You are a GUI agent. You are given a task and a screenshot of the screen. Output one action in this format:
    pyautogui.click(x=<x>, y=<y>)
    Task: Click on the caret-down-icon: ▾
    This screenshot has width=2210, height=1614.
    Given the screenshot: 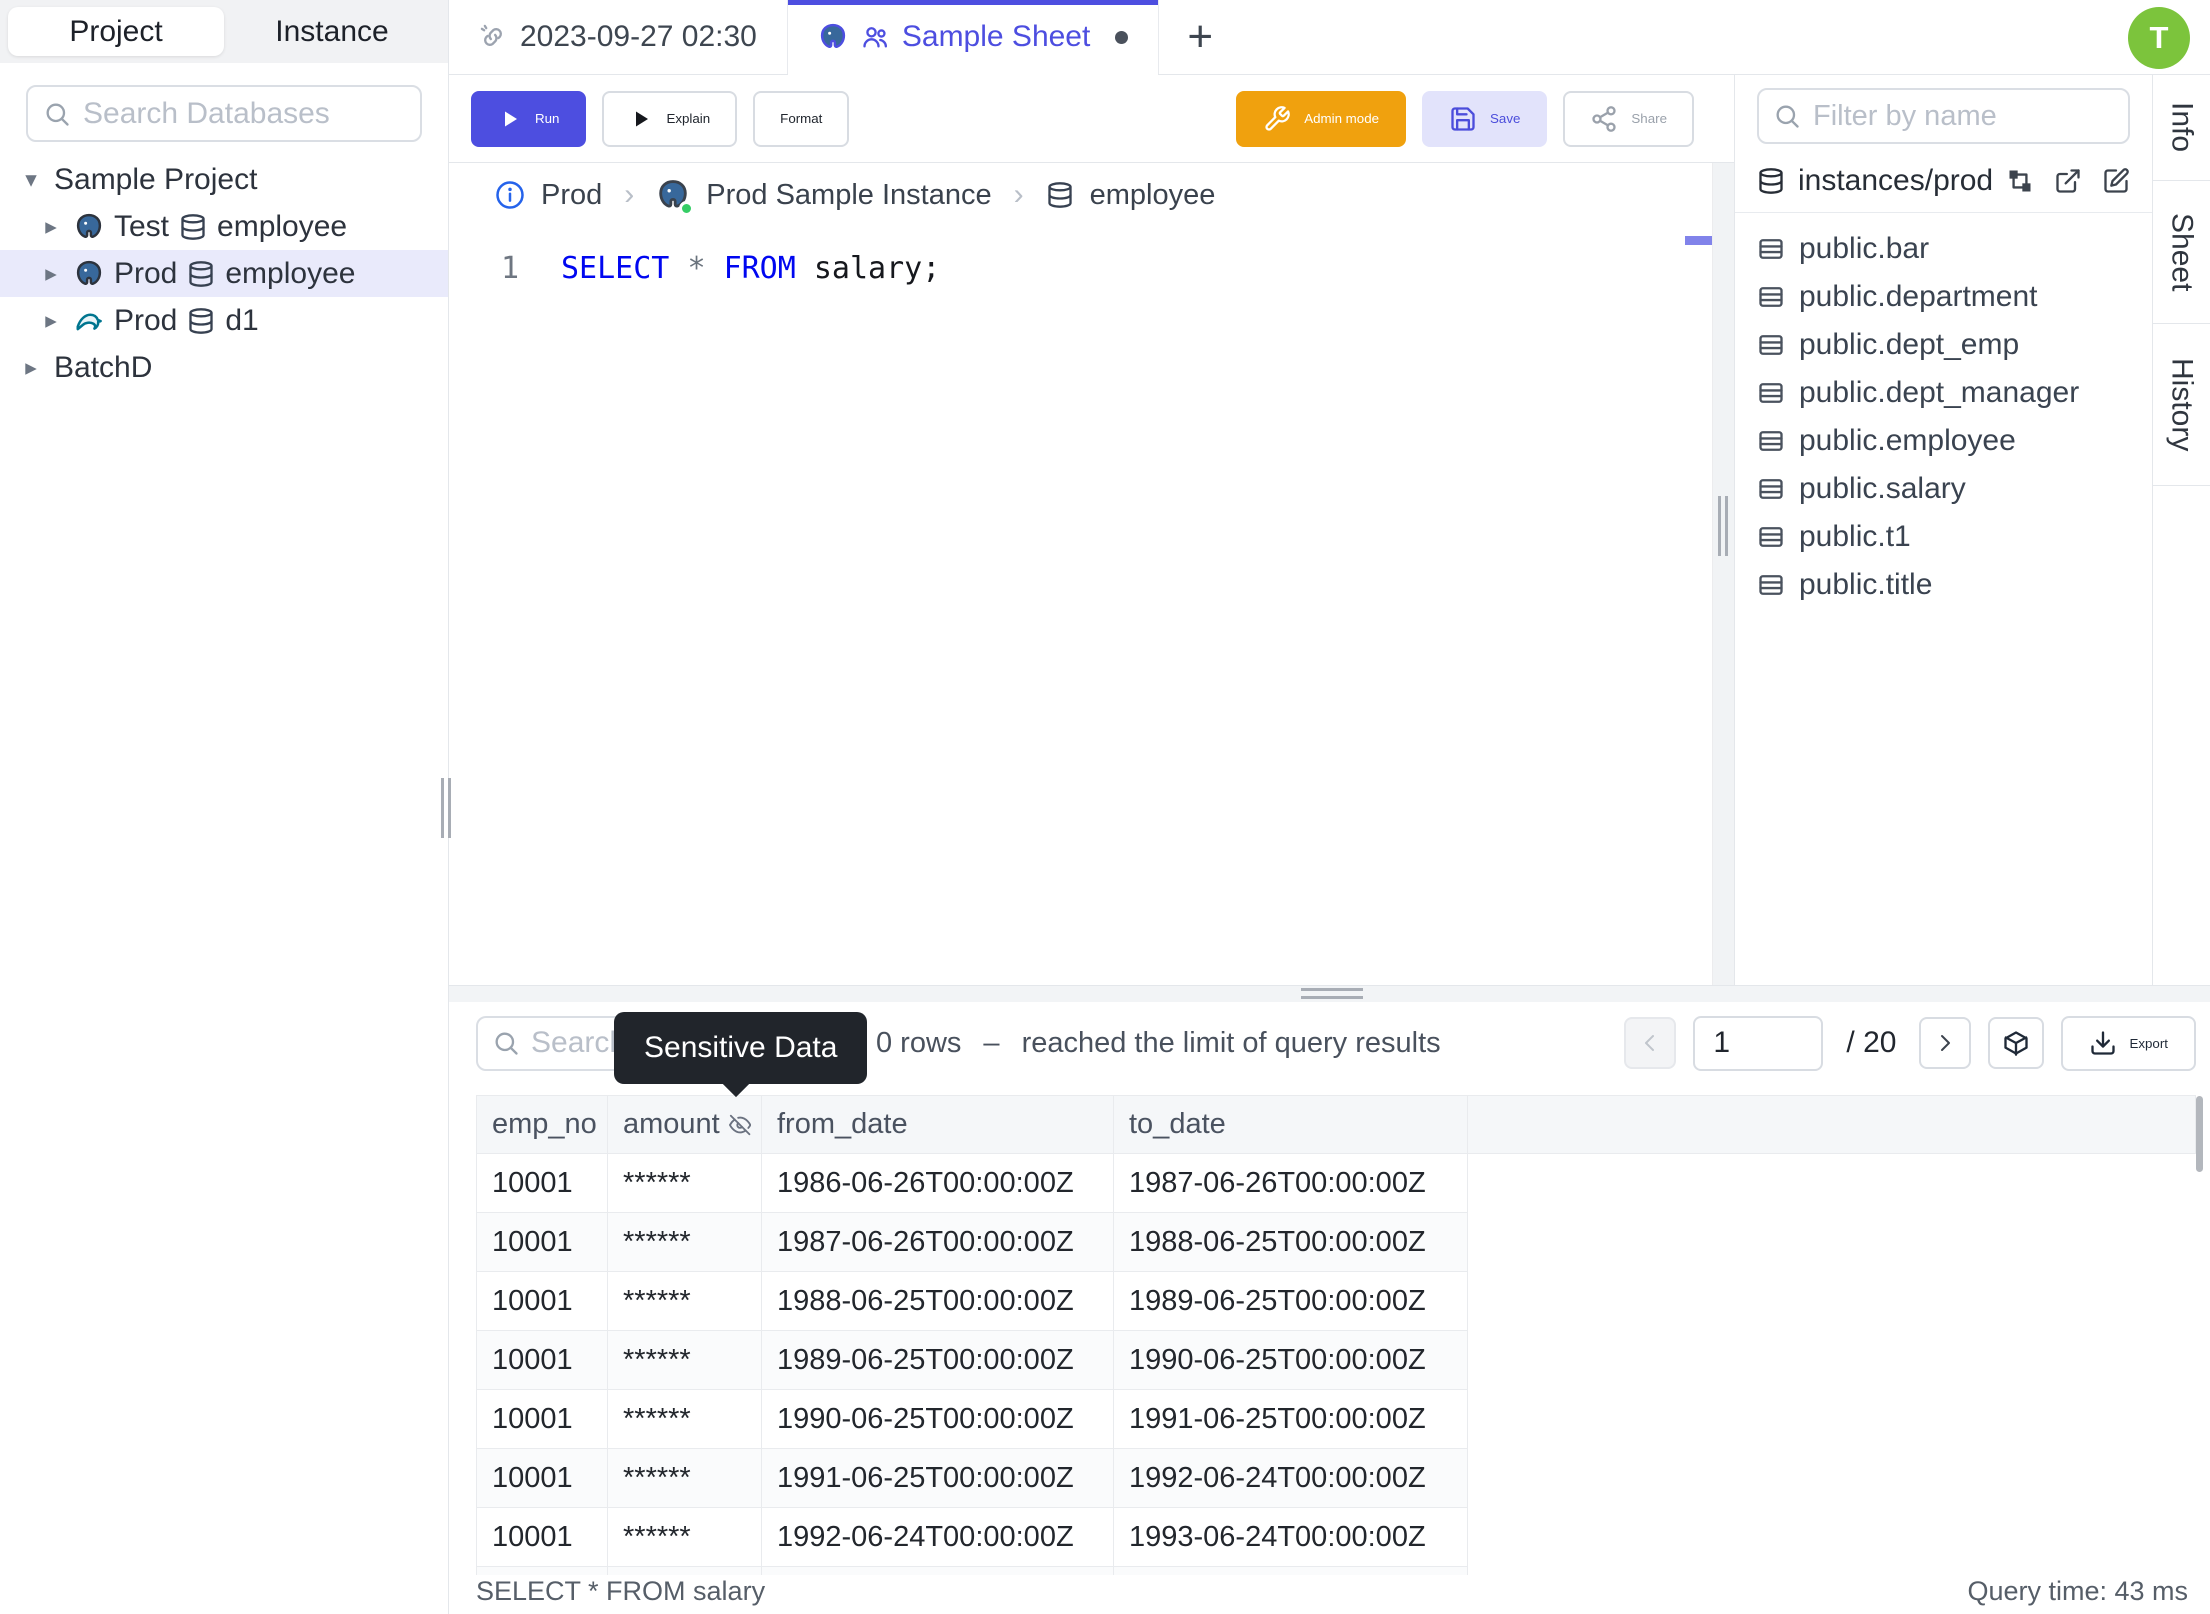 What is the action you would take?
    pyautogui.click(x=31, y=179)
    